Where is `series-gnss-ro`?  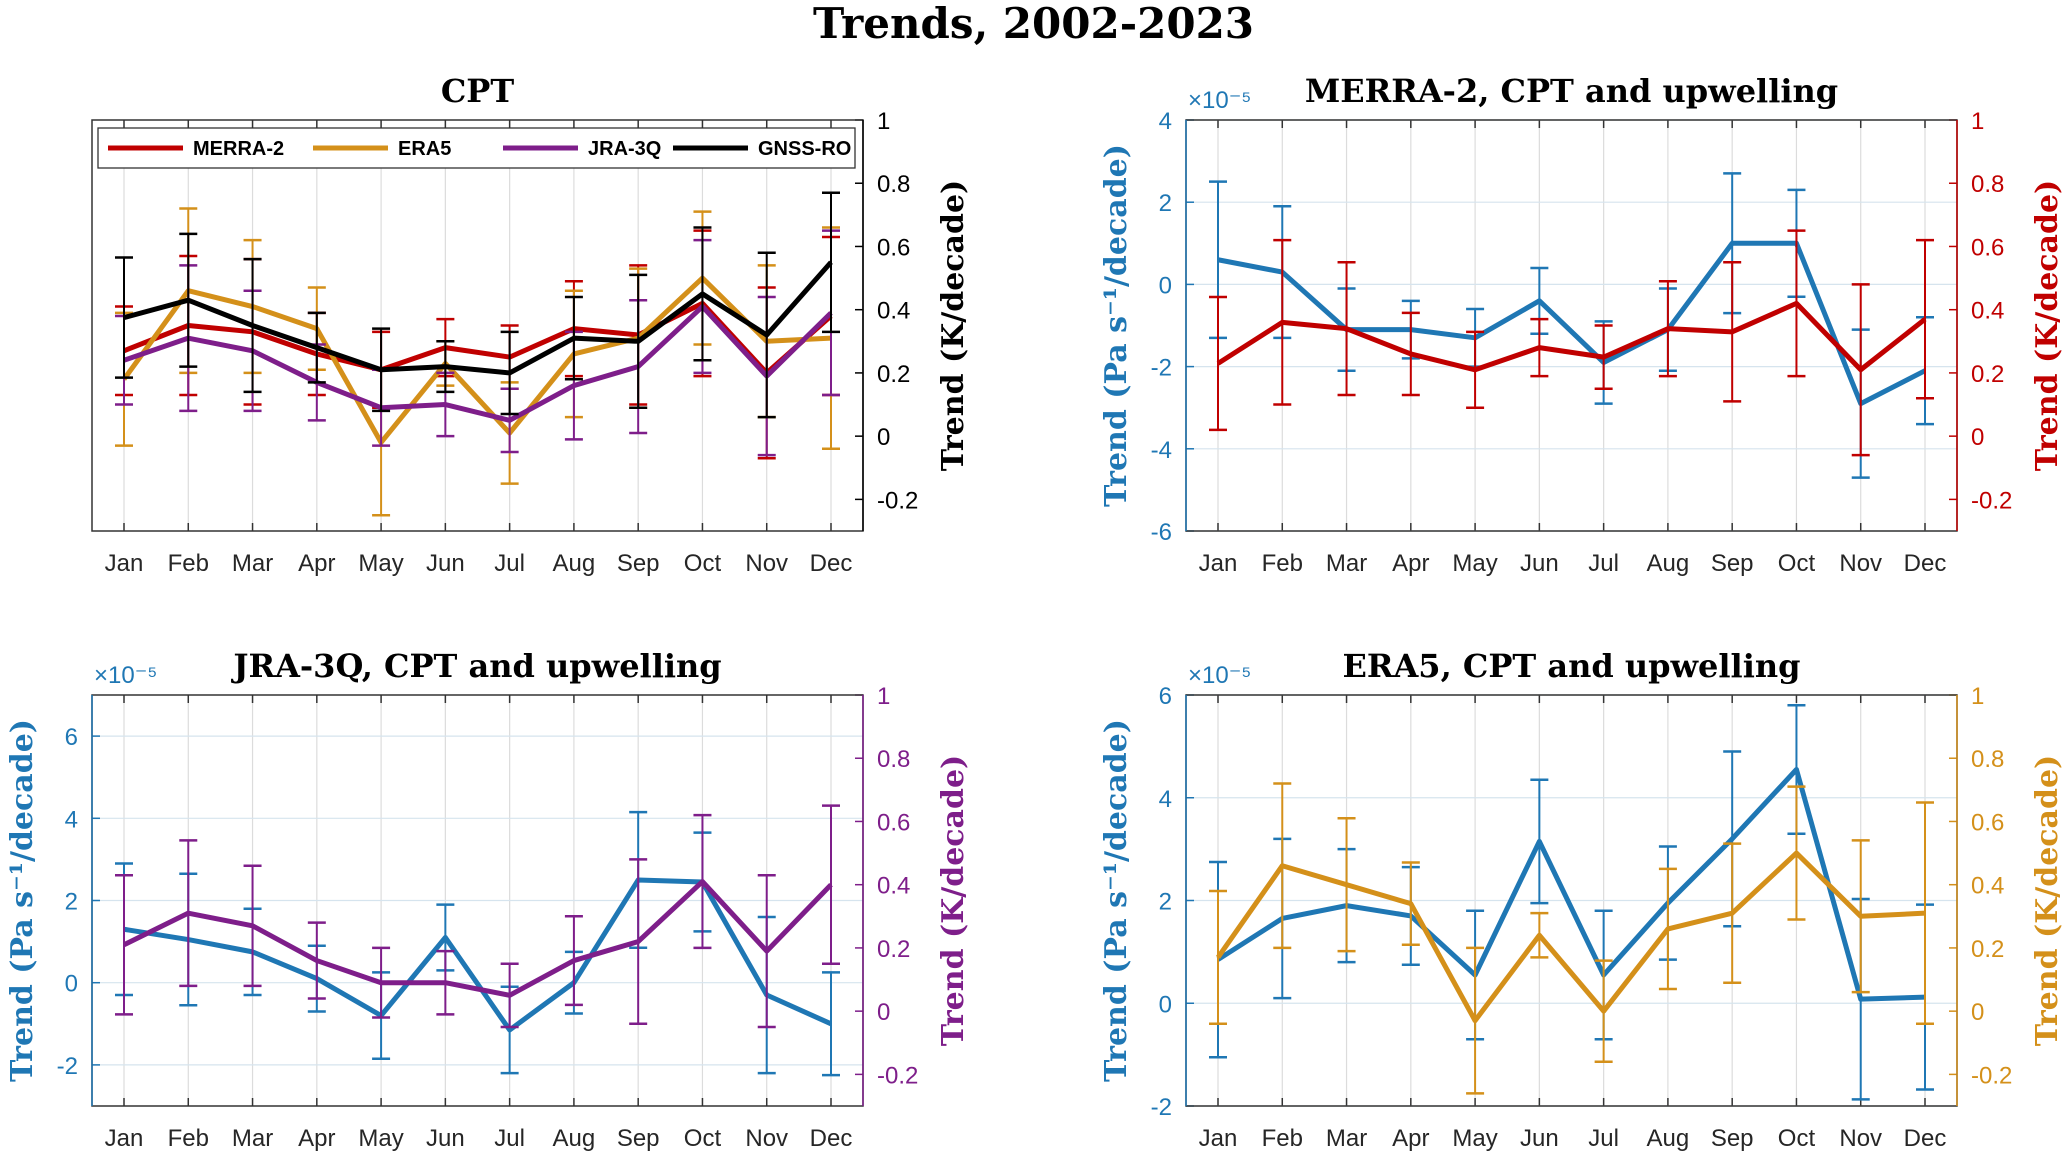
series-gnss-ro is located at coordinates (477, 305).